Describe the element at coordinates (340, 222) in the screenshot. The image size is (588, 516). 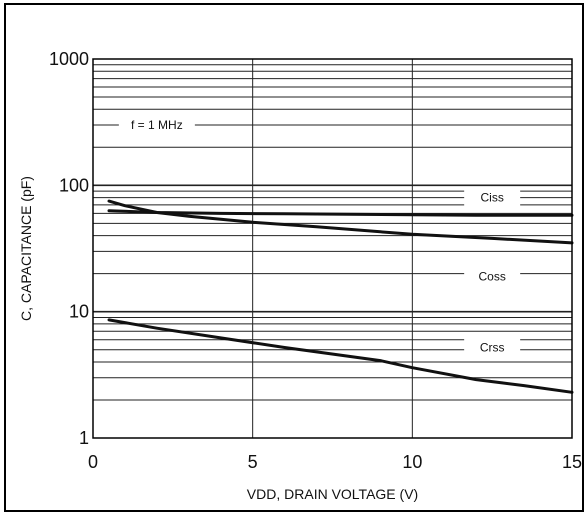
I see `series-line-coss` at that location.